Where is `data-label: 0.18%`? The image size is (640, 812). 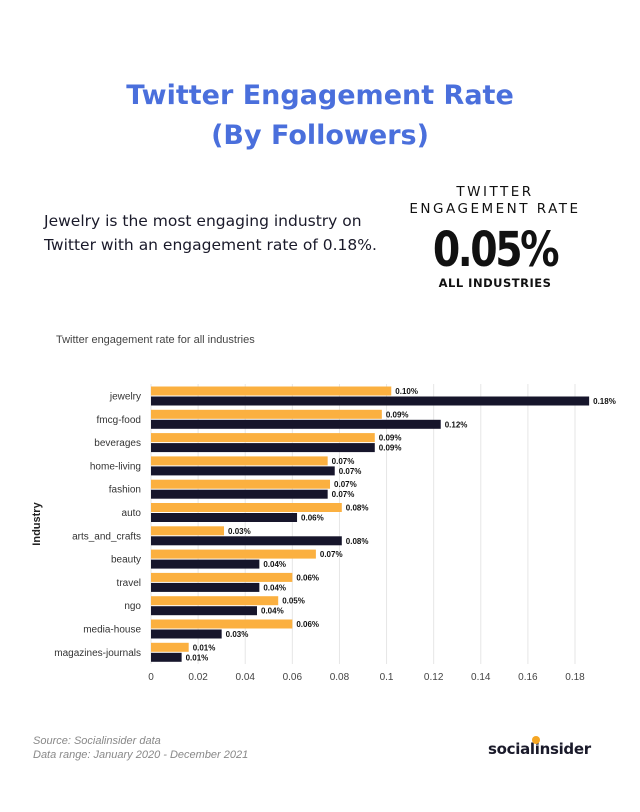 data-label: 0.18% is located at coordinates (604, 401).